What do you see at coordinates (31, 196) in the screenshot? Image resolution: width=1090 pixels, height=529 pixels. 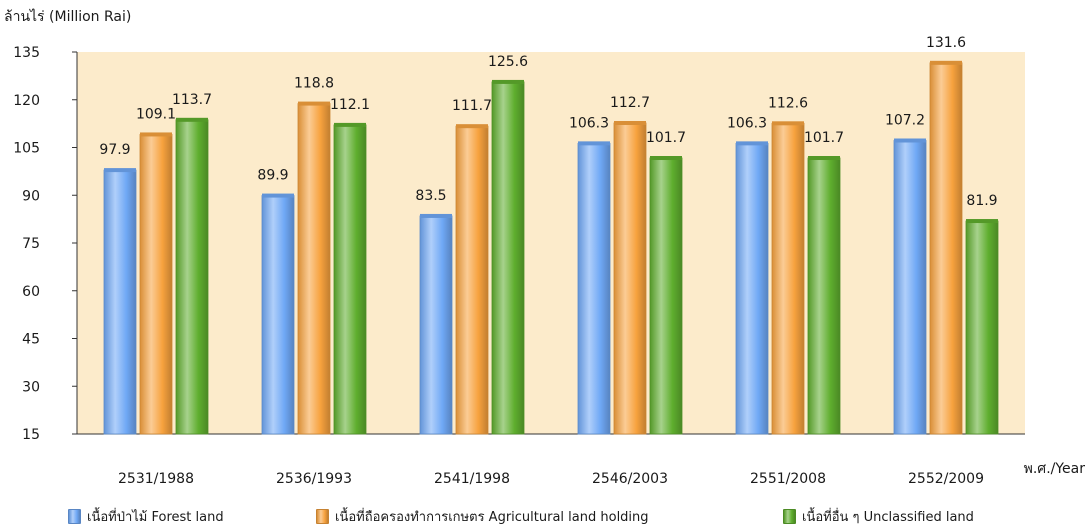 I see `y-tick-label: 90` at bounding box center [31, 196].